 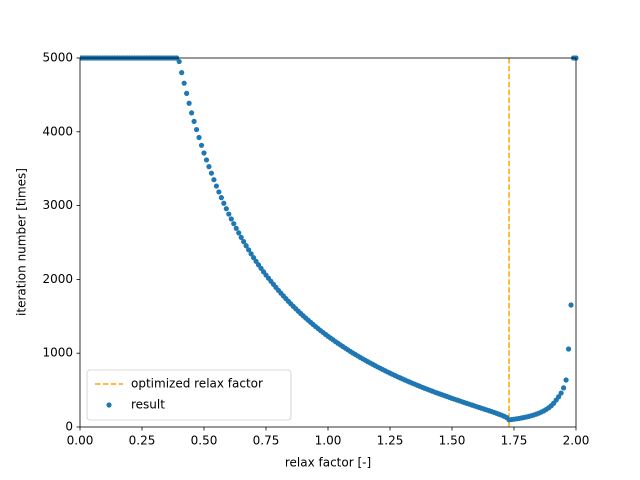 I want to click on y-tick-label: 2000, so click(x=57, y=279).